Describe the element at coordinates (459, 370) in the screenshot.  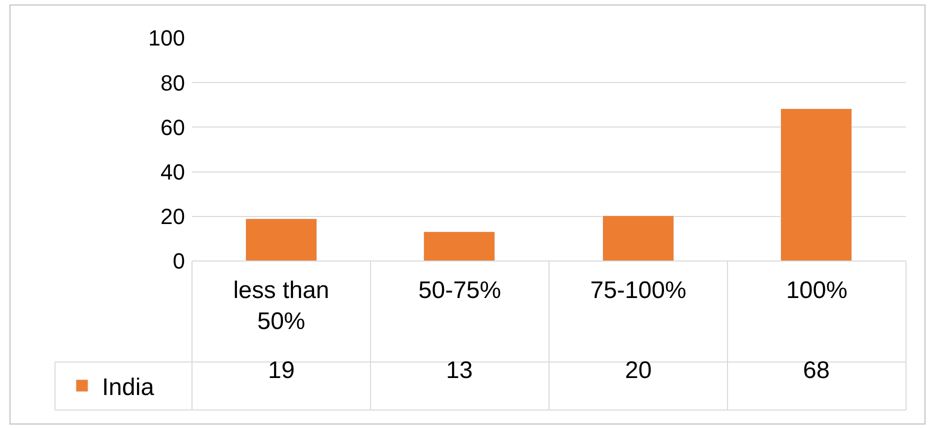
I see `data-label: 13` at that location.